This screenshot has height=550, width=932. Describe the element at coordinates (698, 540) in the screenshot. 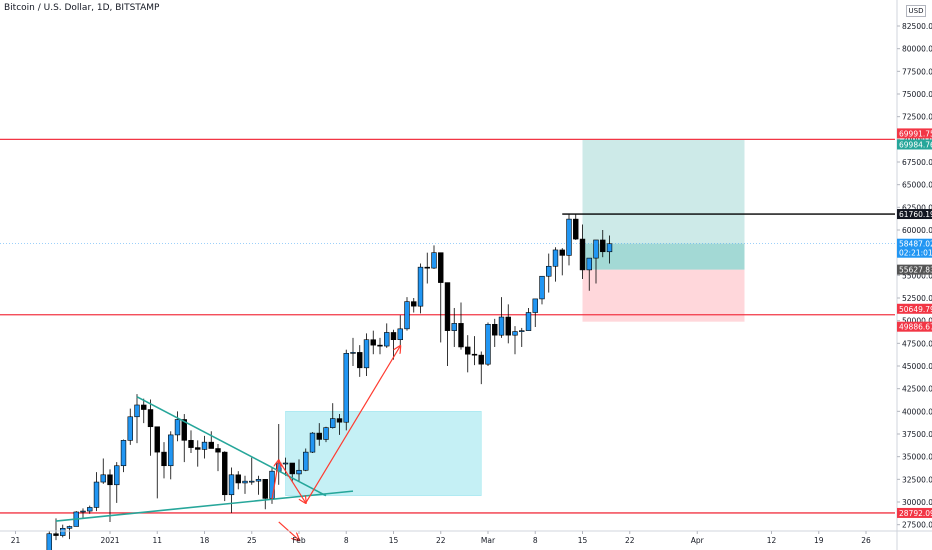

I see `time-tick-label: Apr` at that location.